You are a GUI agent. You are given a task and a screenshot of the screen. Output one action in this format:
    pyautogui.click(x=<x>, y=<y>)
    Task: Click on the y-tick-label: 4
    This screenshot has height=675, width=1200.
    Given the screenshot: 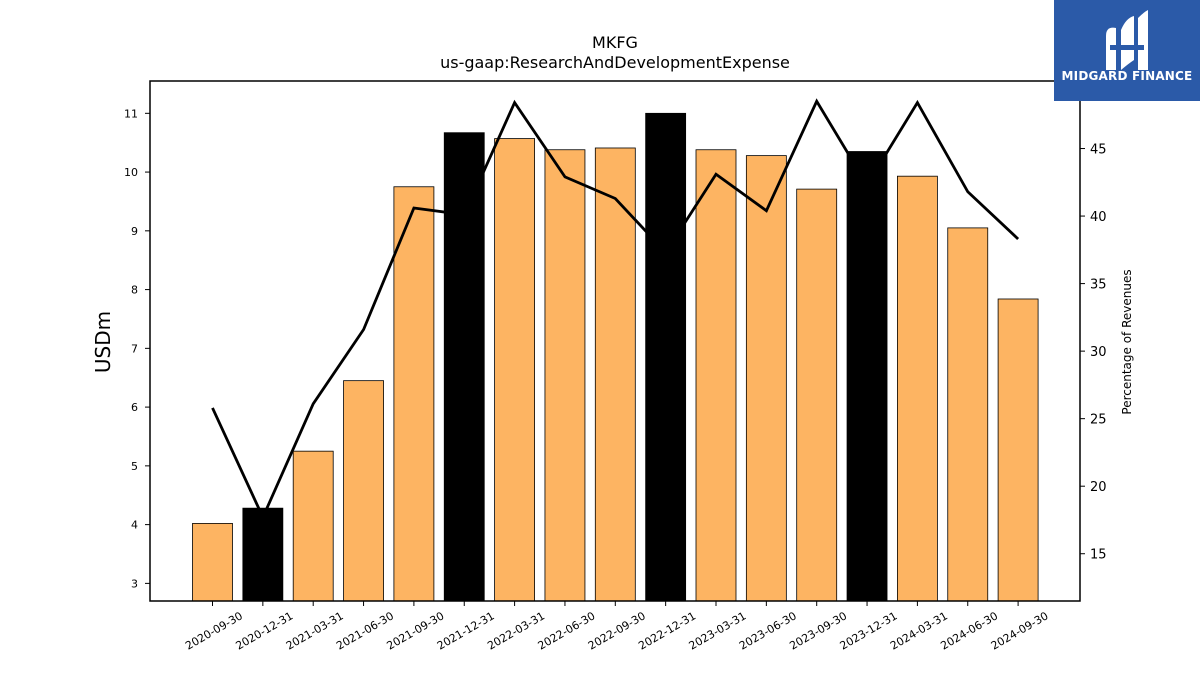 What is the action you would take?
    pyautogui.click(x=134, y=525)
    